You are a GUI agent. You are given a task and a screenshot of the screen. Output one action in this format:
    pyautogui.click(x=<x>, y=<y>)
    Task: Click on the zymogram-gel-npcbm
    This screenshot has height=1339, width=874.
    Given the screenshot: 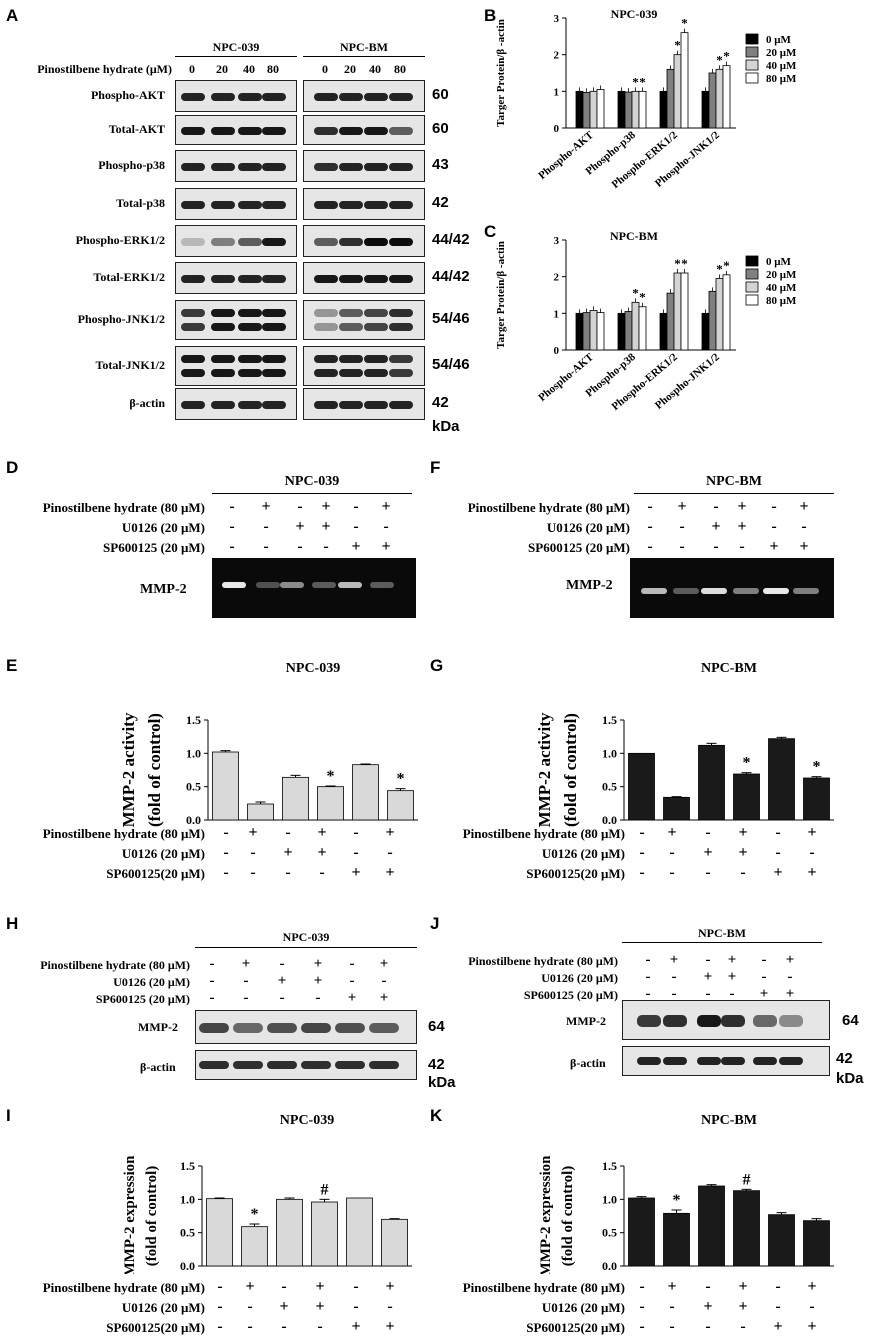 What is the action you would take?
    pyautogui.click(x=732, y=588)
    